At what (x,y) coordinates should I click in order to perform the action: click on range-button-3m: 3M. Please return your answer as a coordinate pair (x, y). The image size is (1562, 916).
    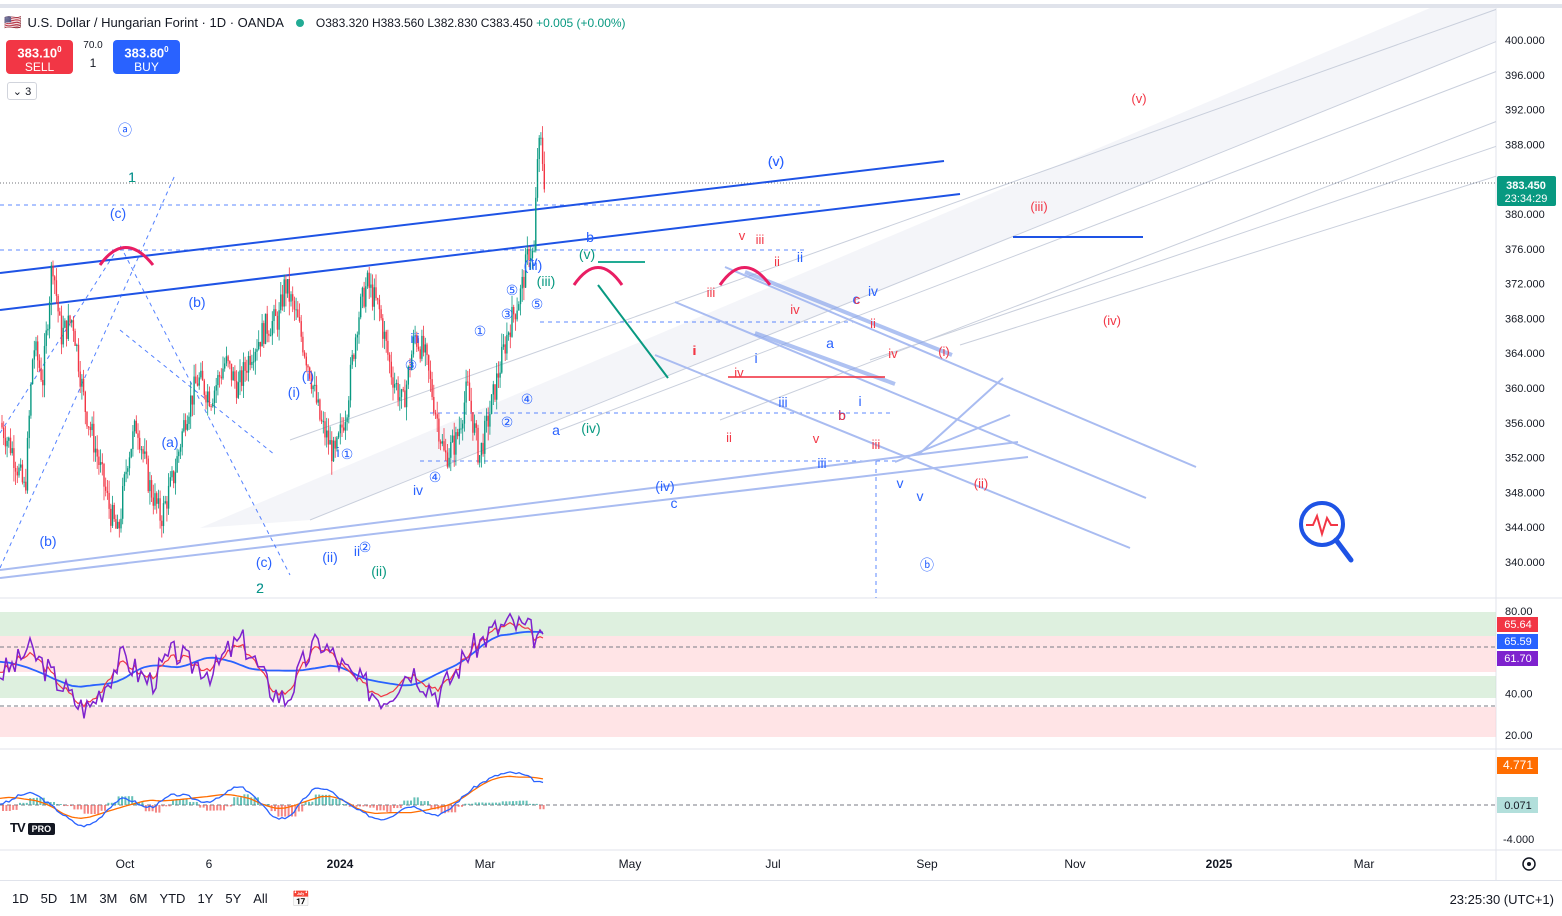
    Looking at the image, I should click on (108, 898).